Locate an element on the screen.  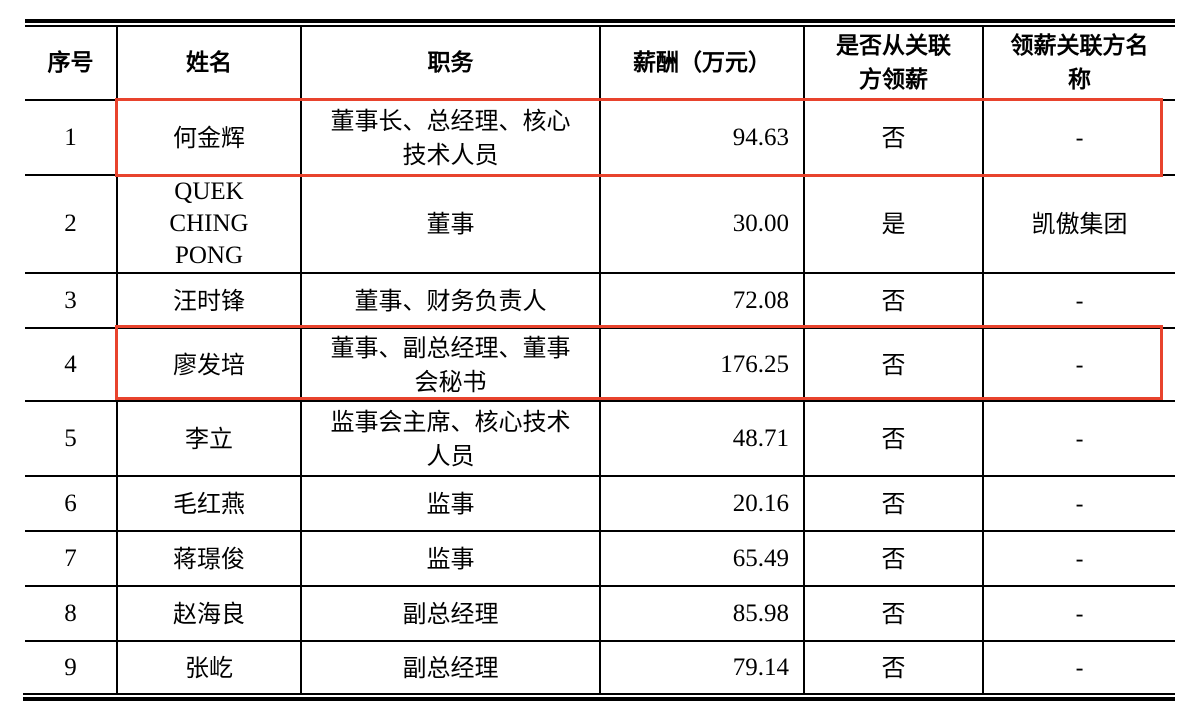
from-related-cell: 是 is located at coordinates (893, 224).